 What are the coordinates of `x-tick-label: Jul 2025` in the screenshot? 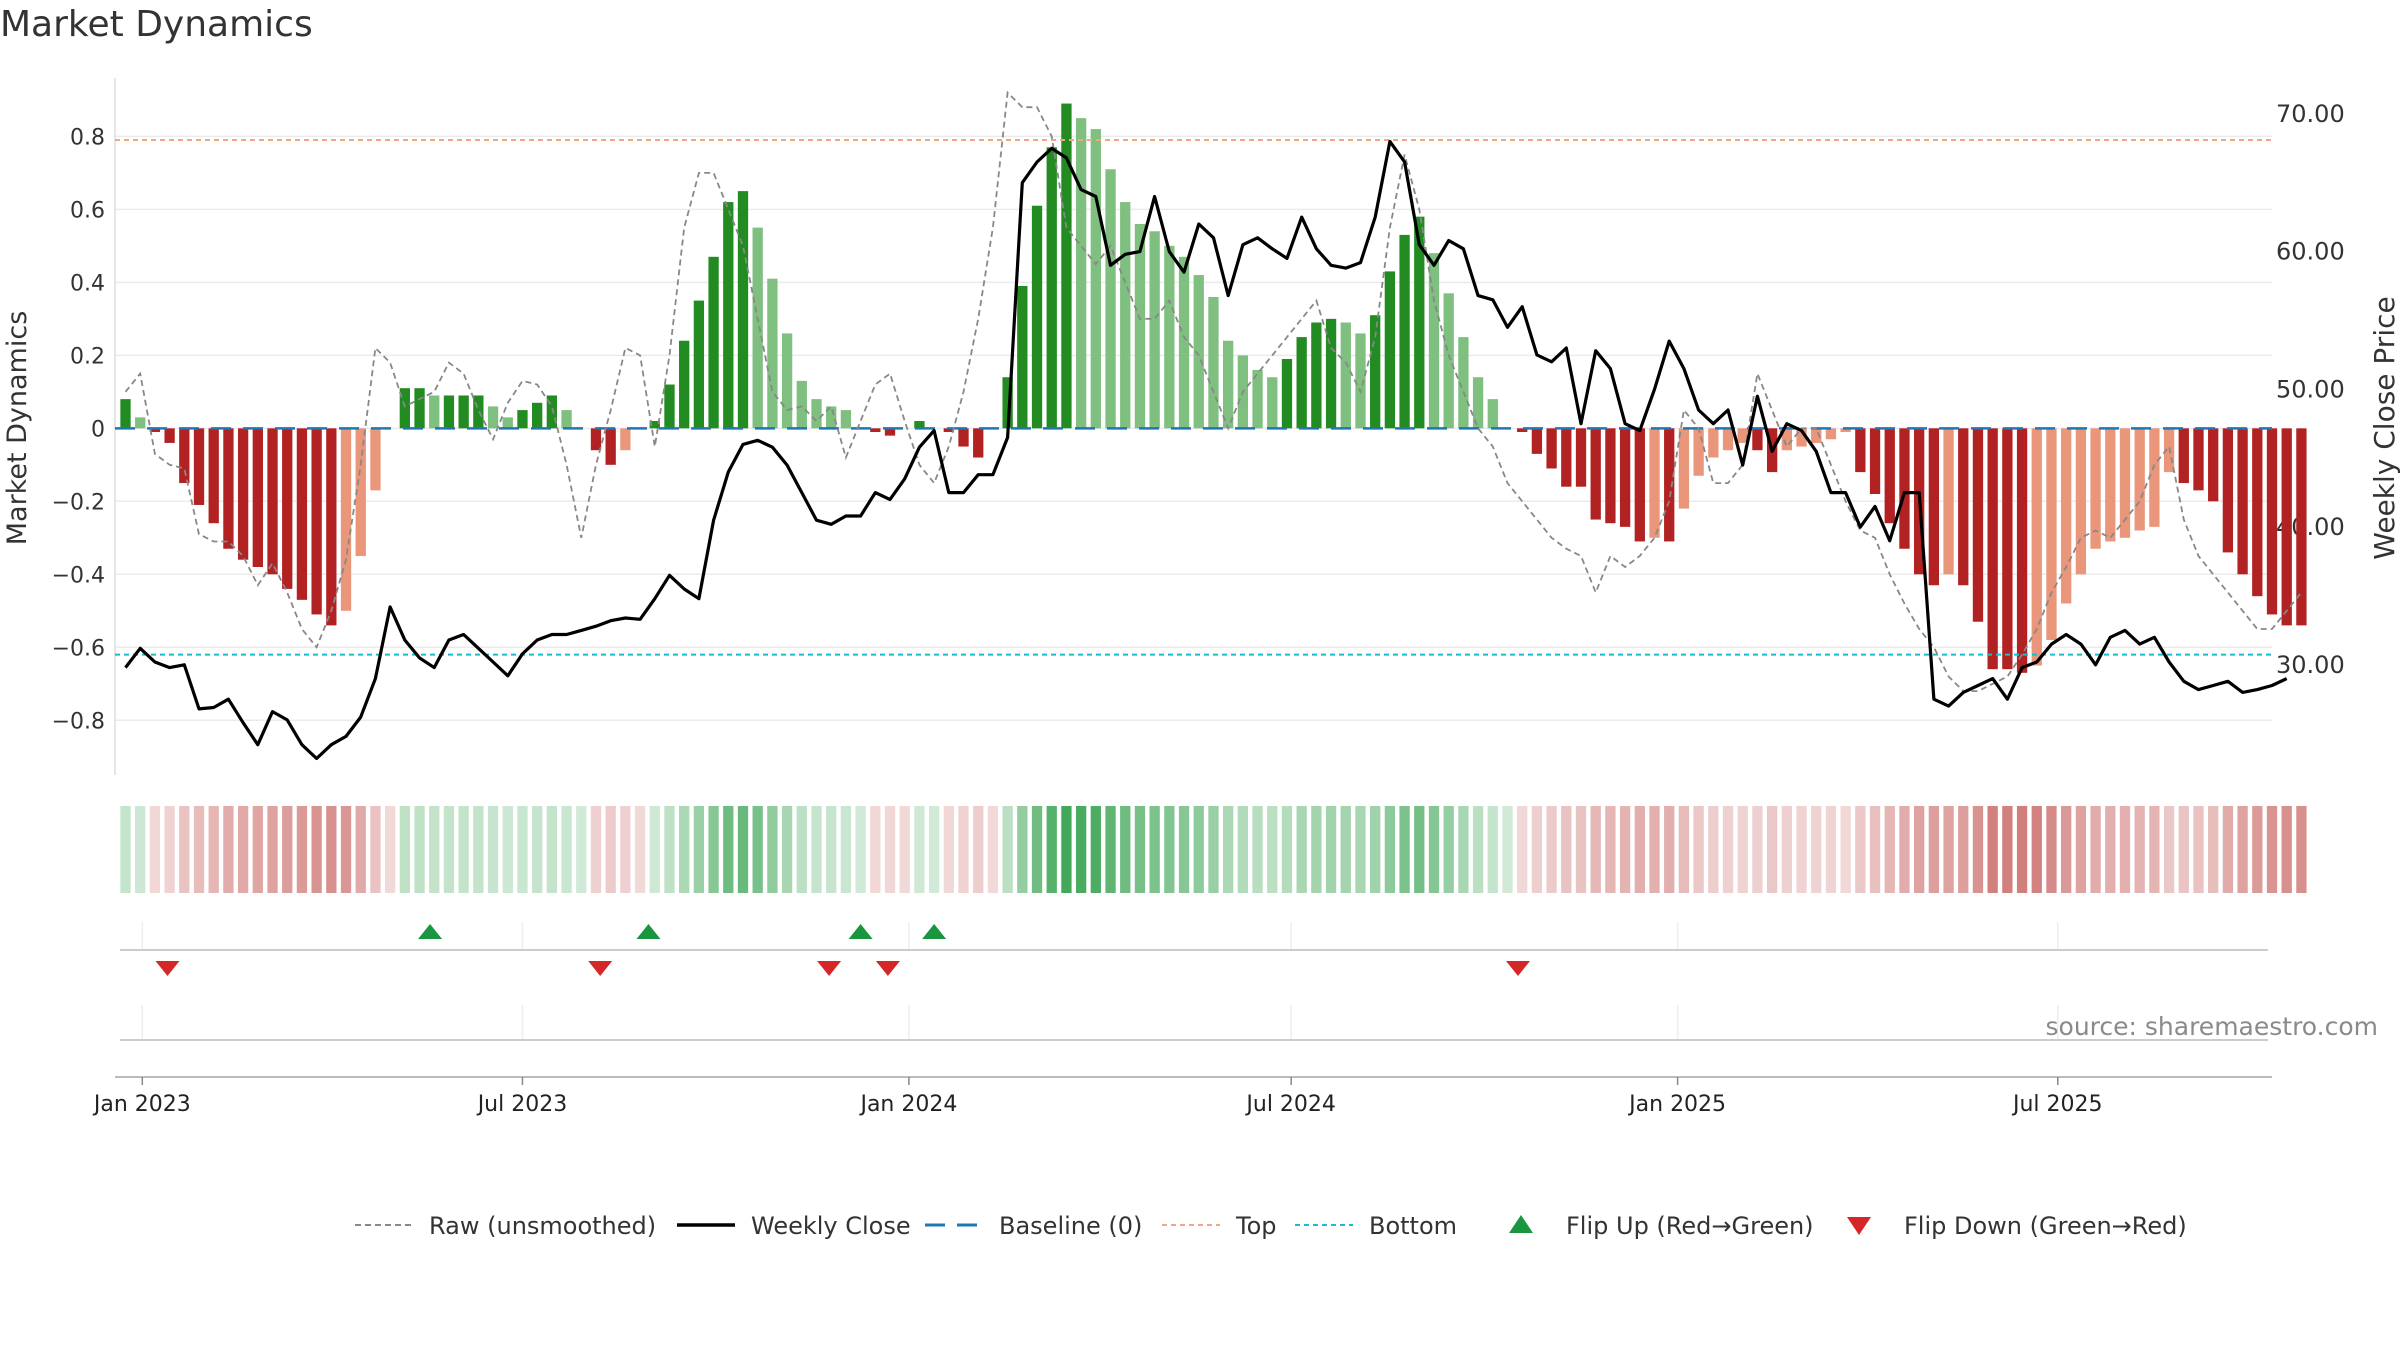 It's located at (2057, 1104).